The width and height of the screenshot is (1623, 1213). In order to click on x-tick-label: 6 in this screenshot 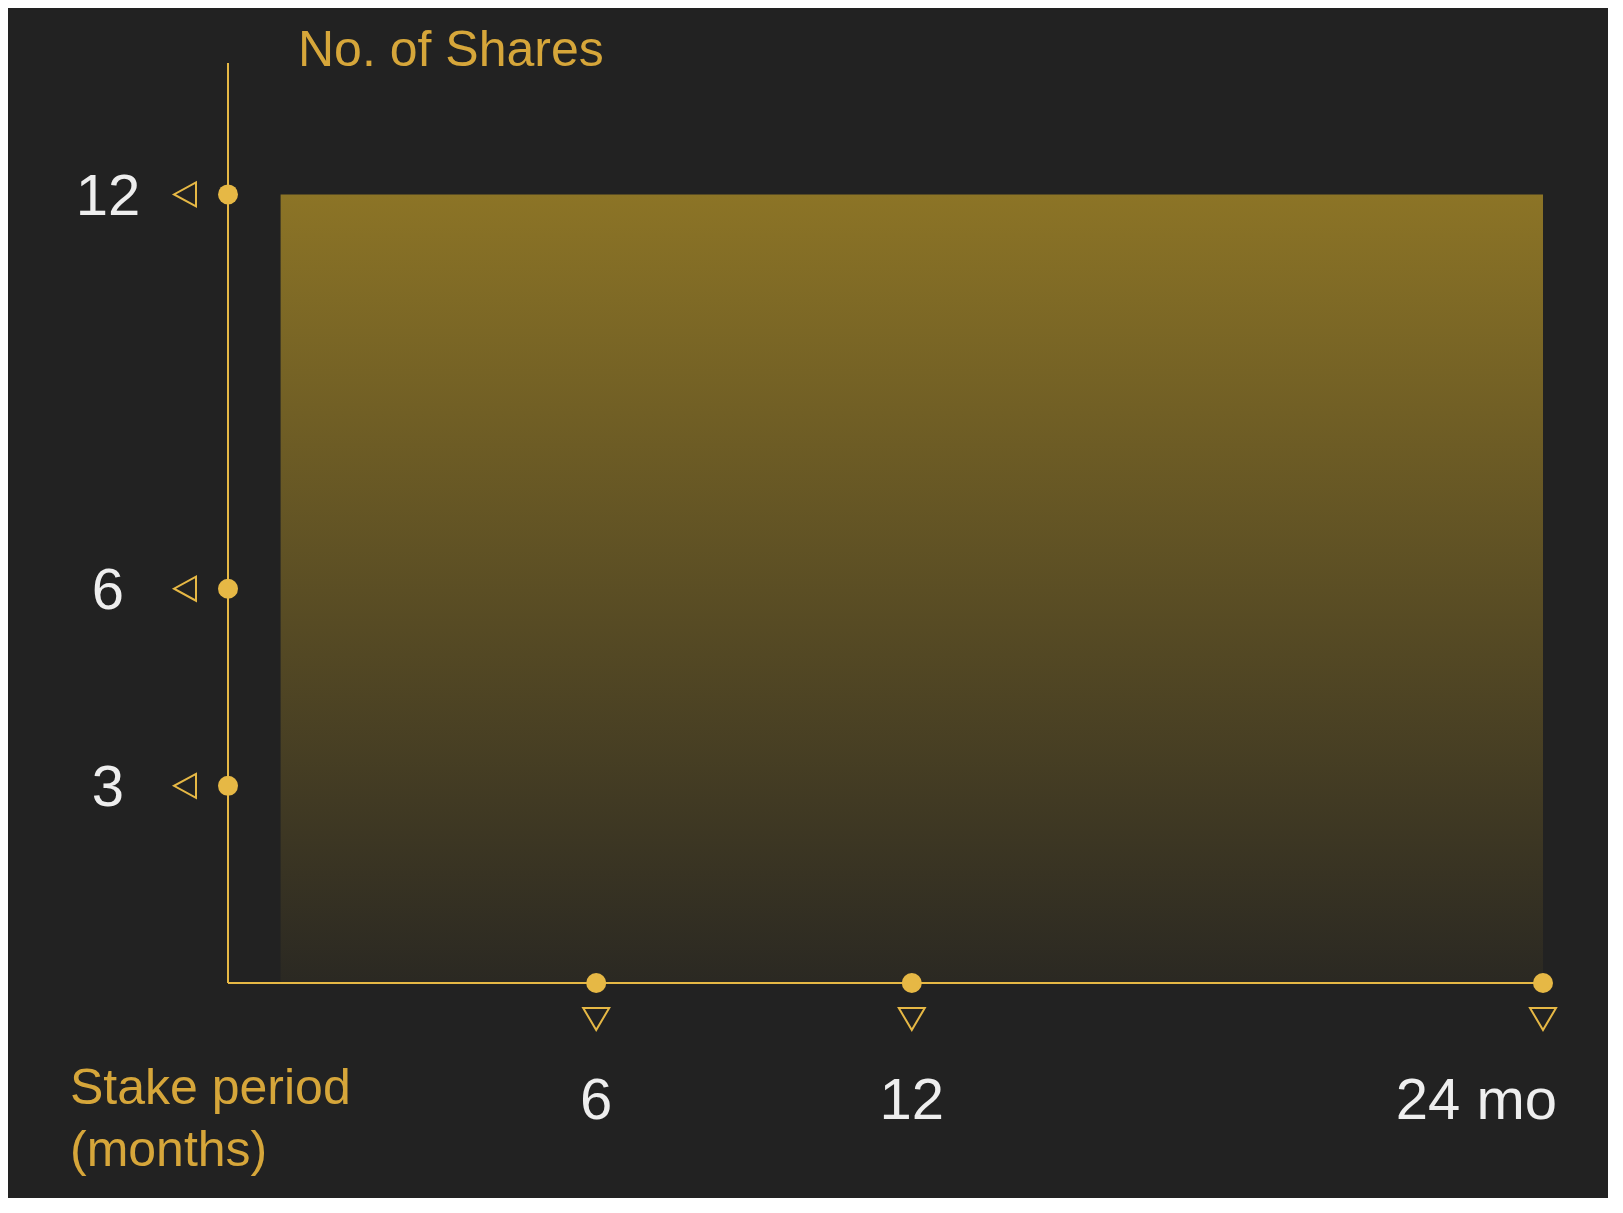, I will do `click(596, 1098)`.